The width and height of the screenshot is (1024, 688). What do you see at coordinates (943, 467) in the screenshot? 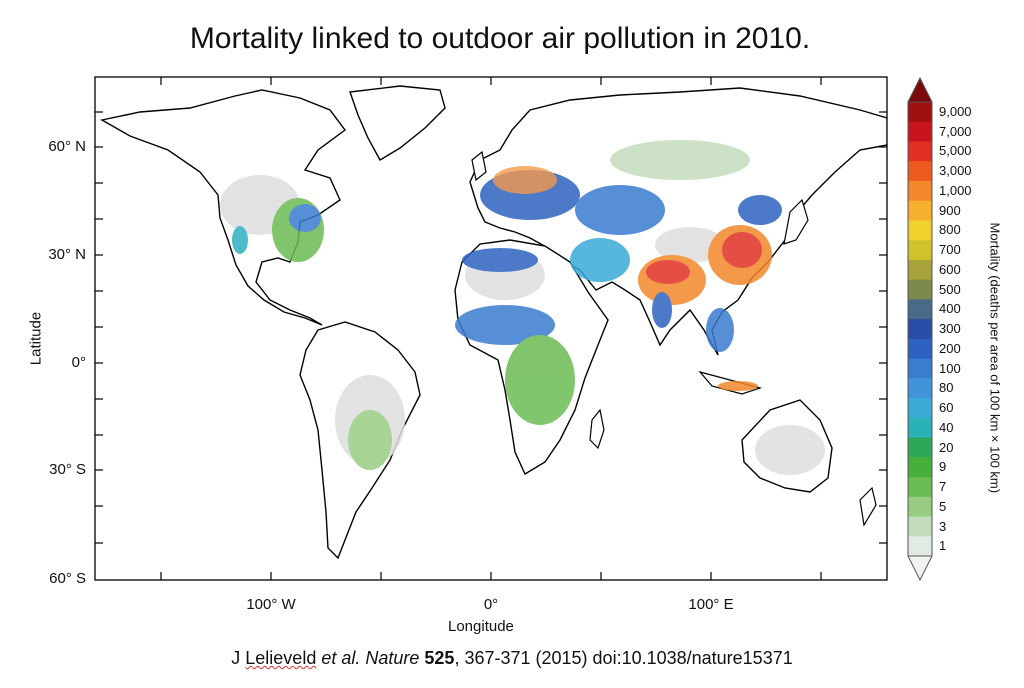
I see `colorbar-level-label: 9` at bounding box center [943, 467].